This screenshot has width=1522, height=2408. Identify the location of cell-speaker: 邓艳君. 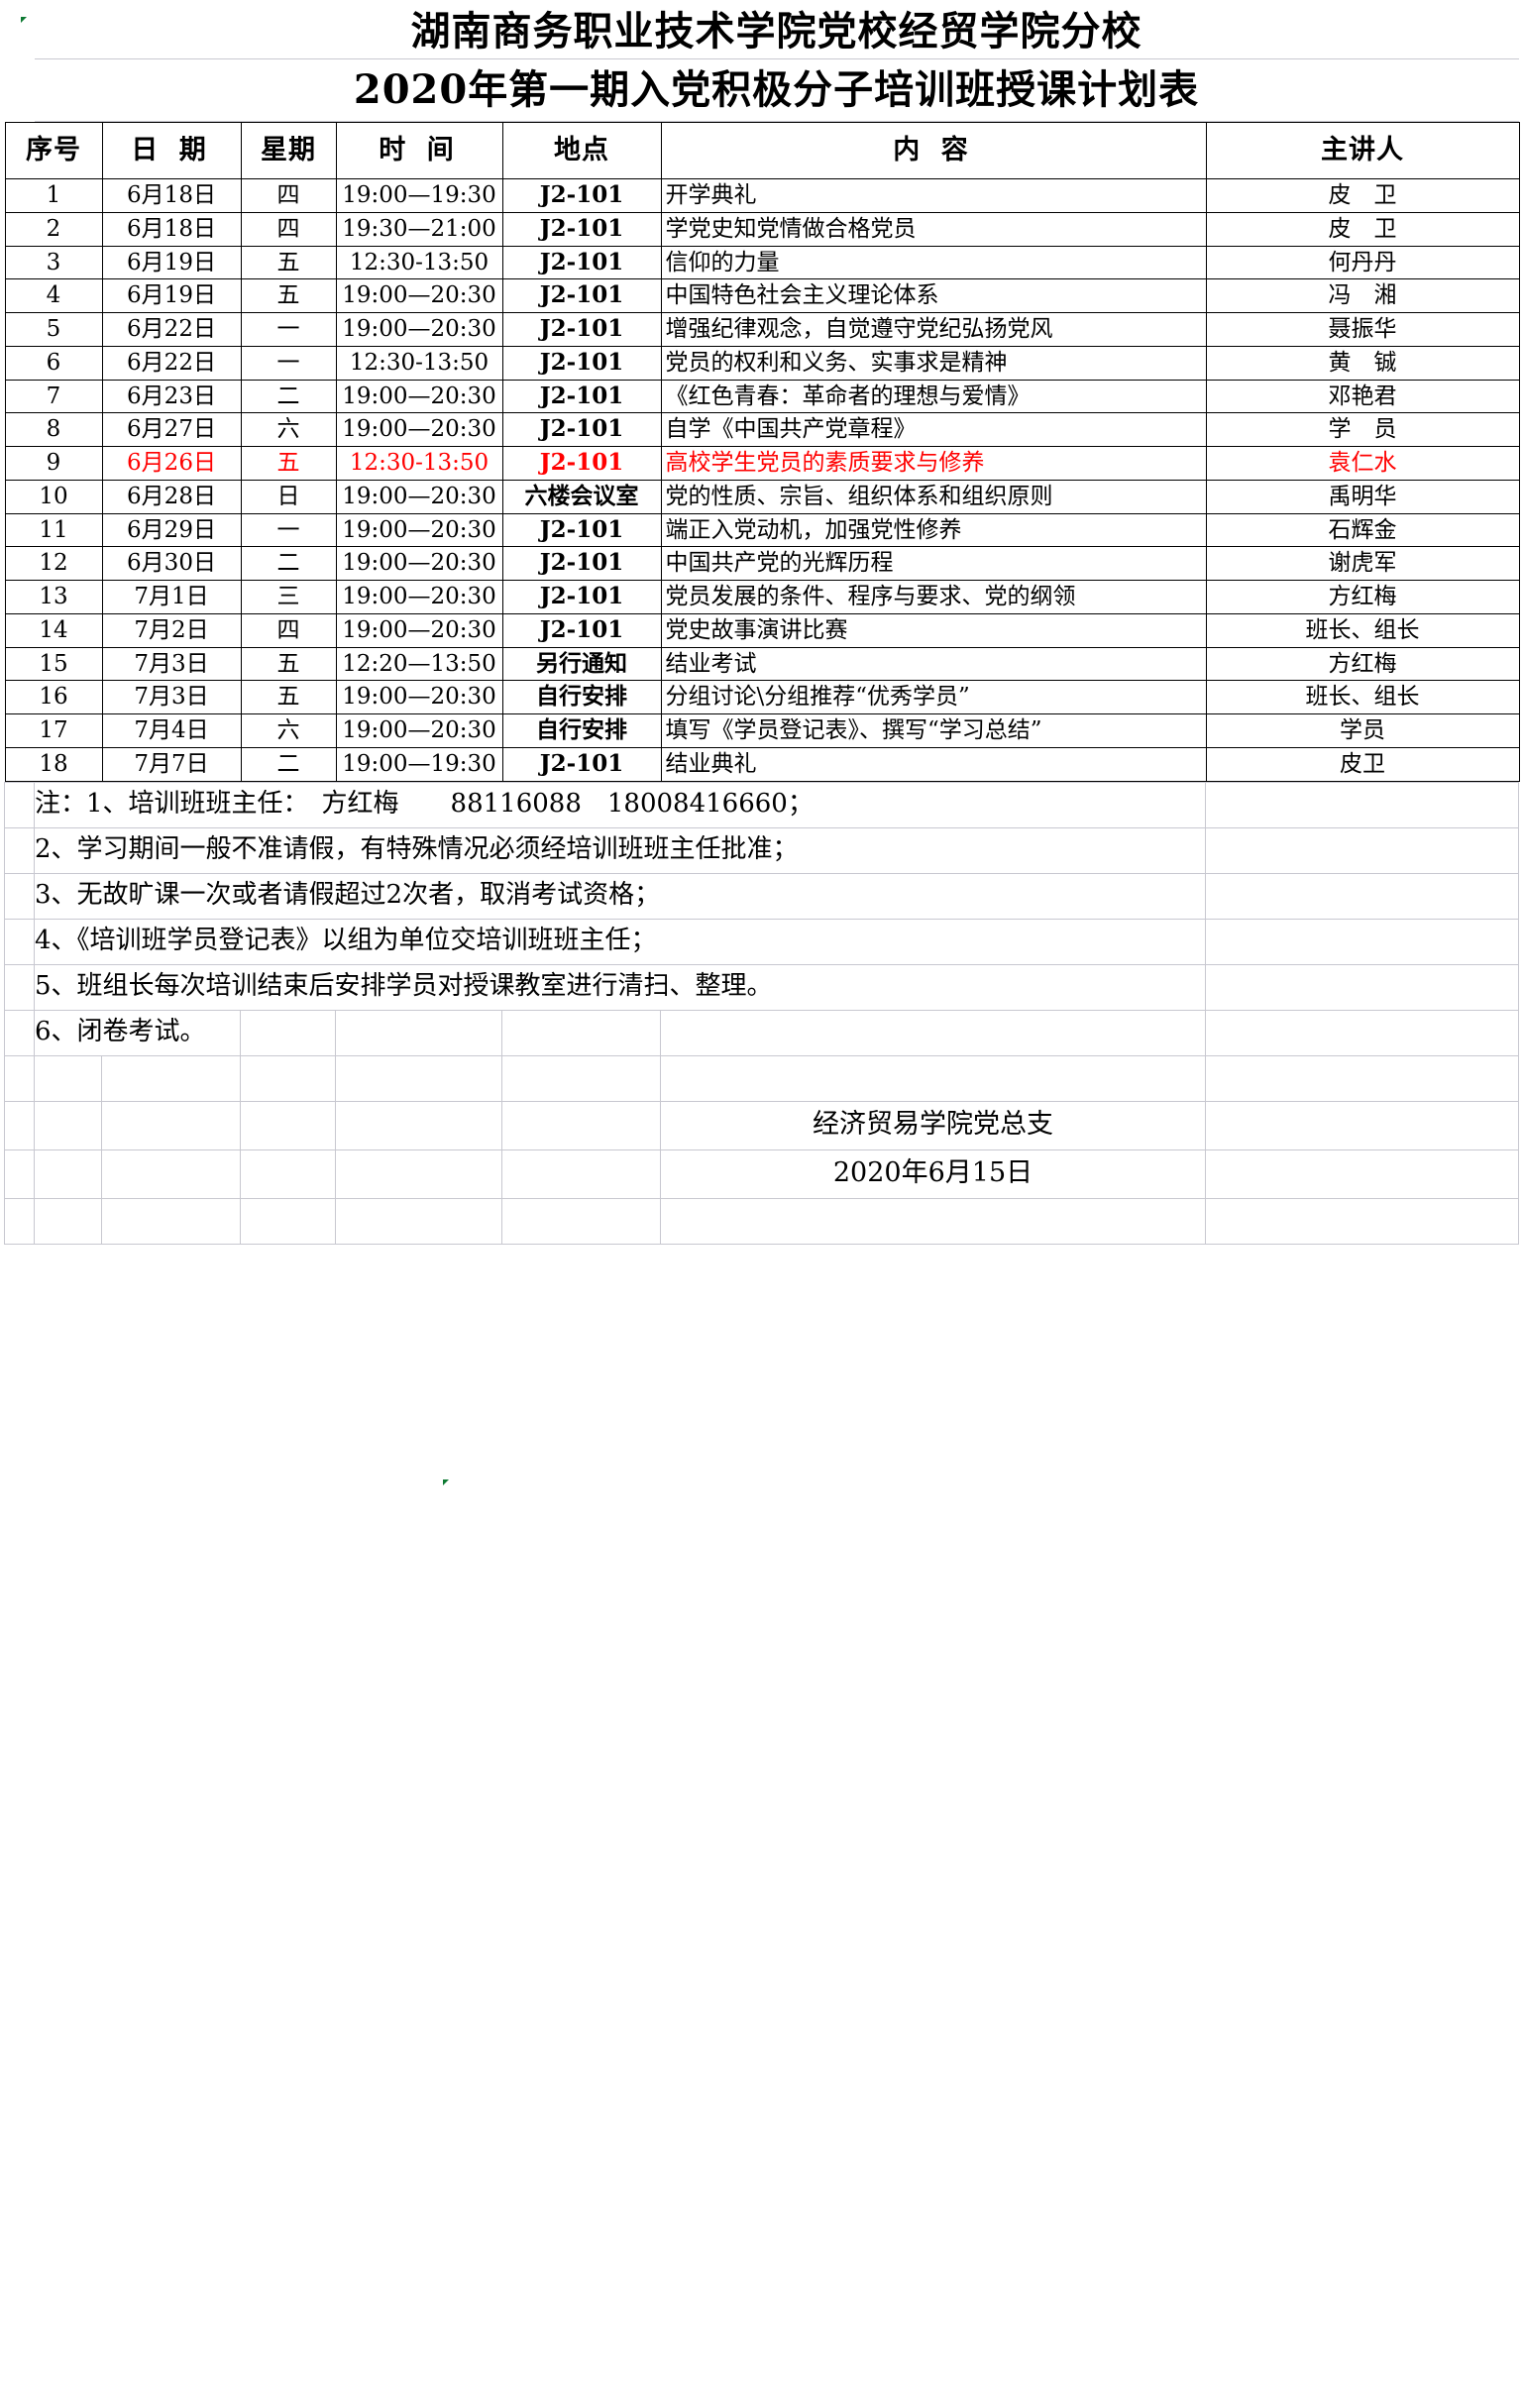
(1362, 396).